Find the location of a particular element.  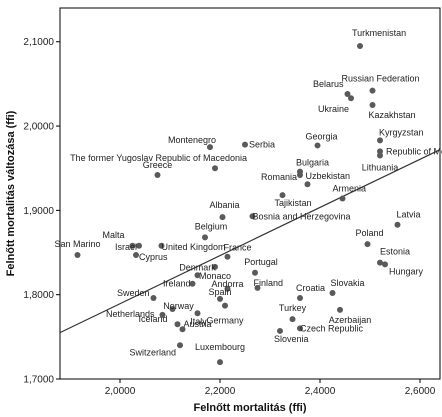

point-label: Sweden is located at coordinates (133, 293).